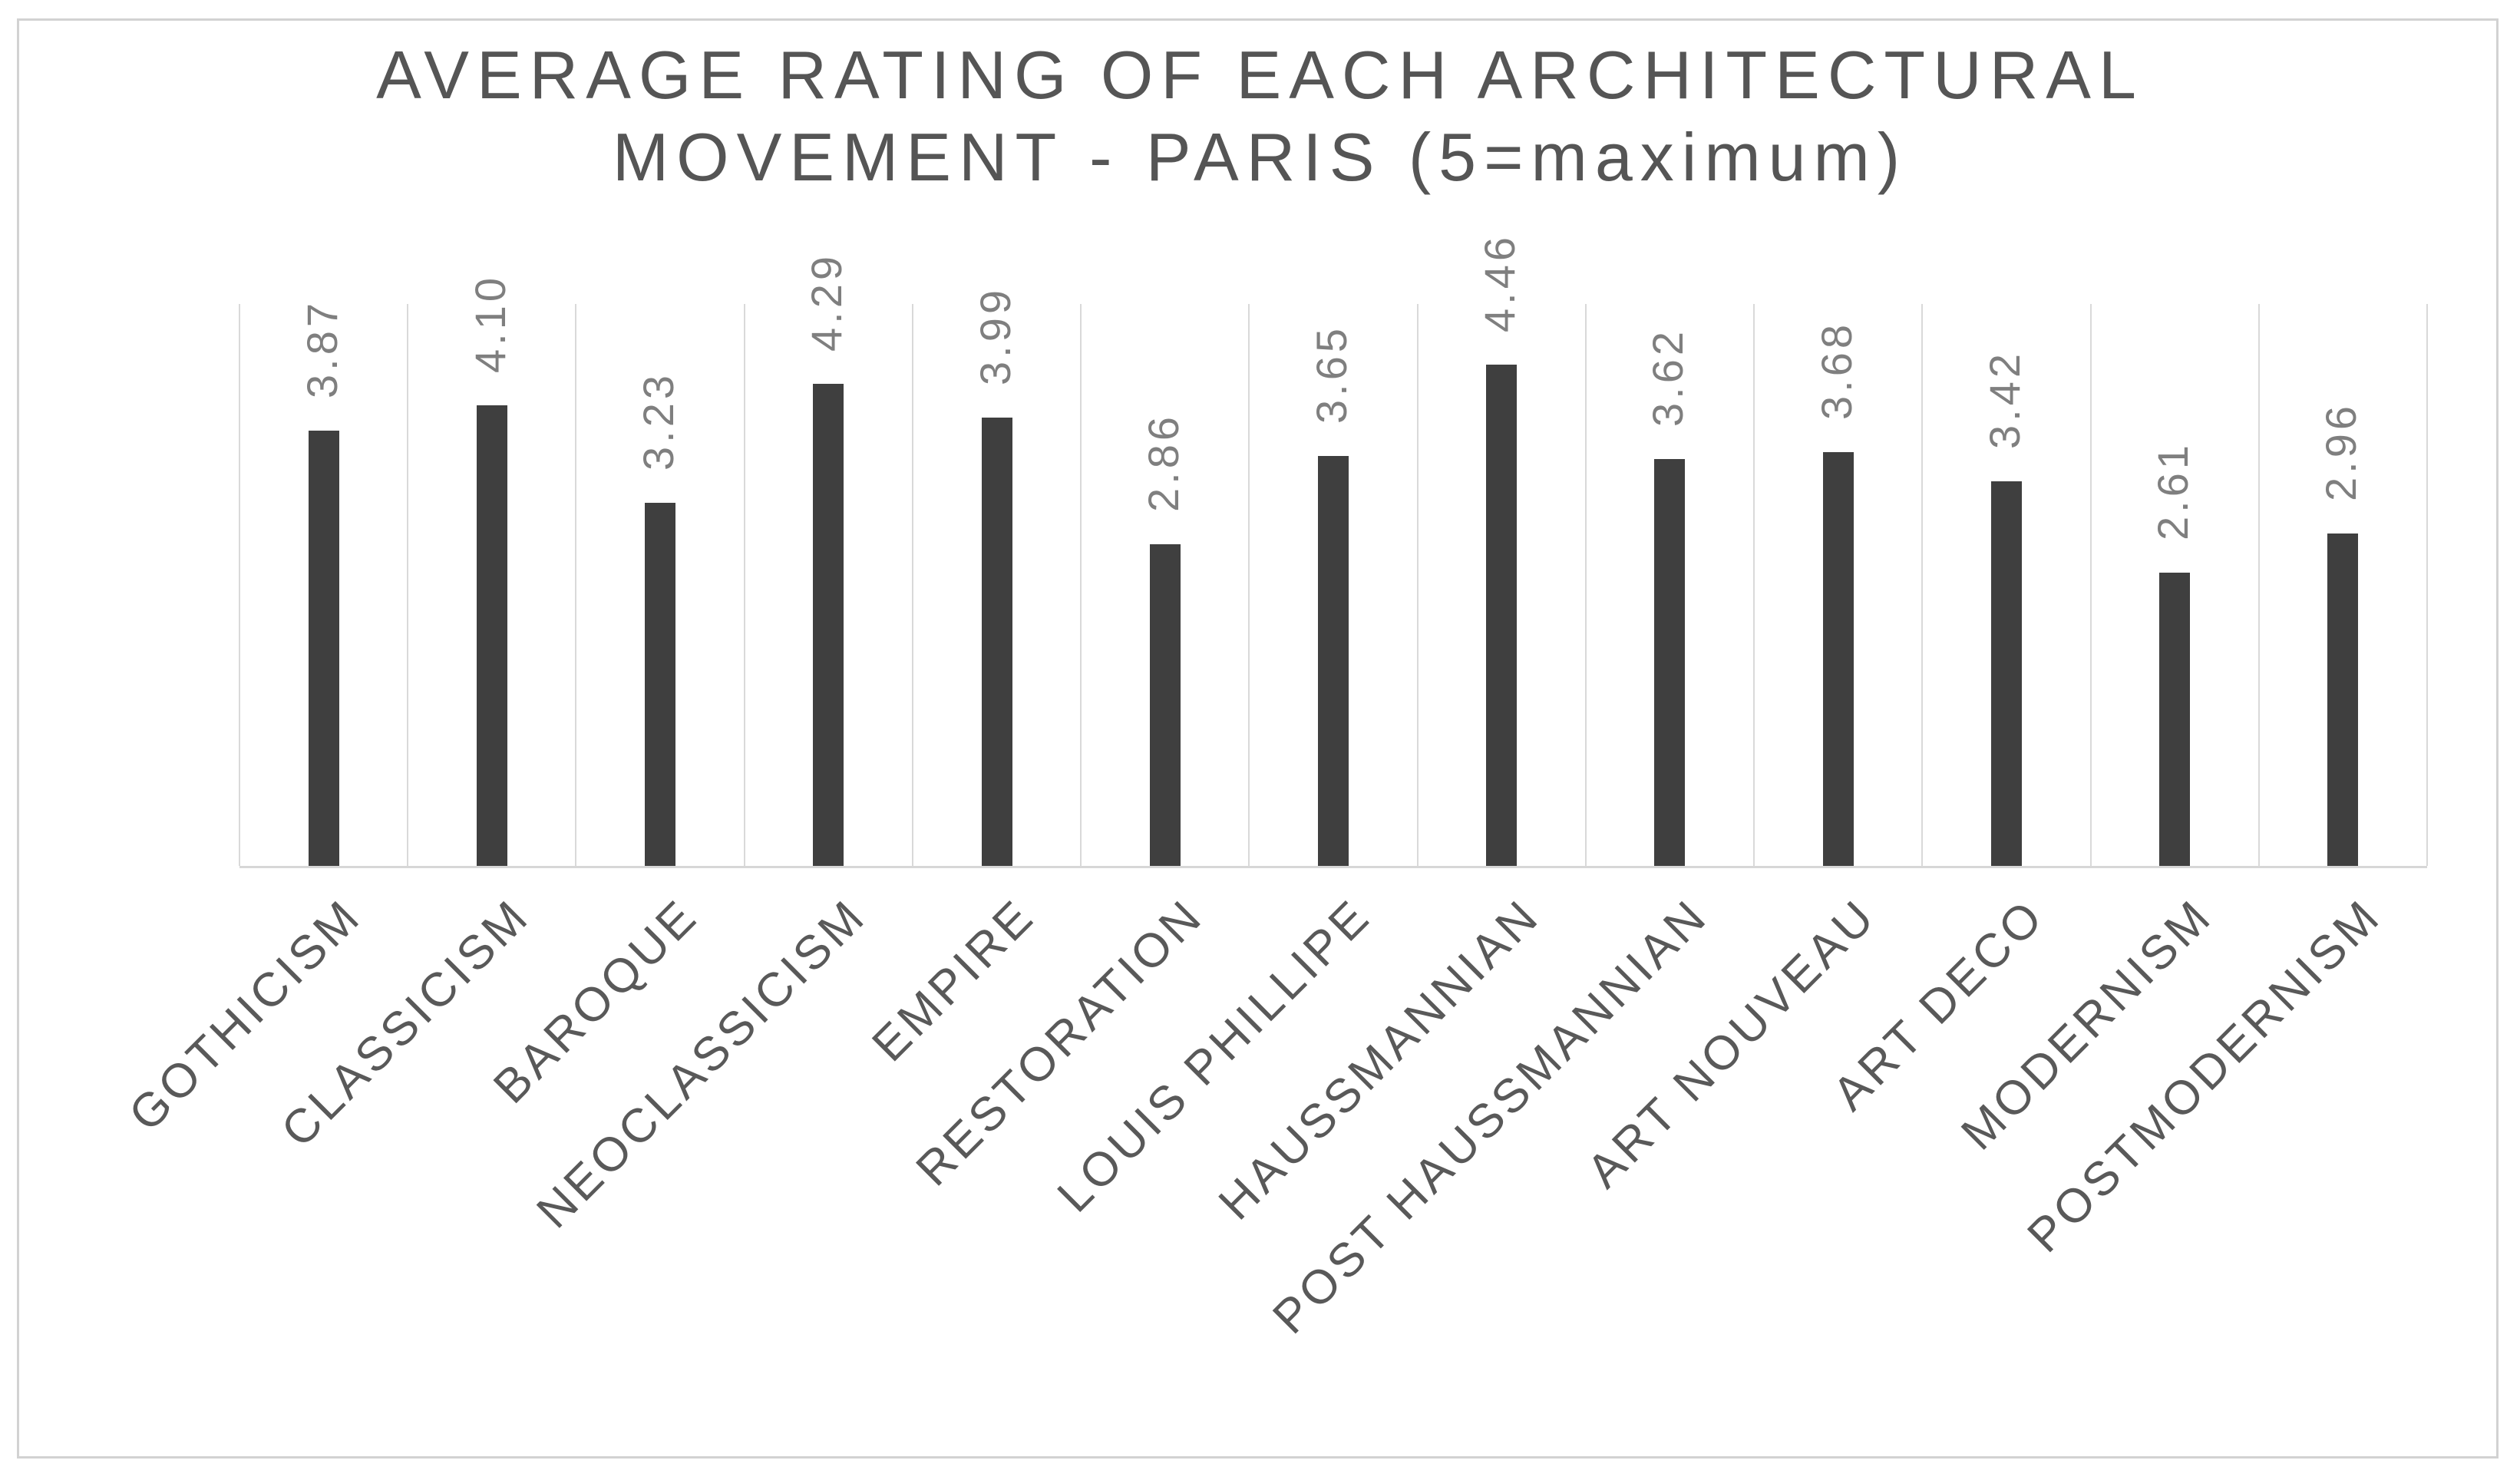  What do you see at coordinates (1502, 615) in the screenshot?
I see `bar-haussmannian` at bounding box center [1502, 615].